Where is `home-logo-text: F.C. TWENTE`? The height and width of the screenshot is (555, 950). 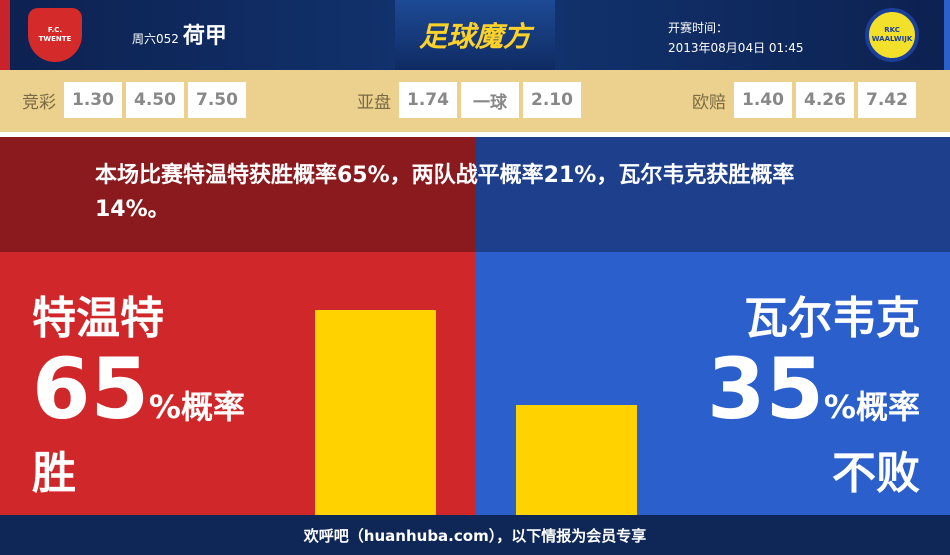
home-logo-text: F.C. TWENTE is located at coordinates (55, 34).